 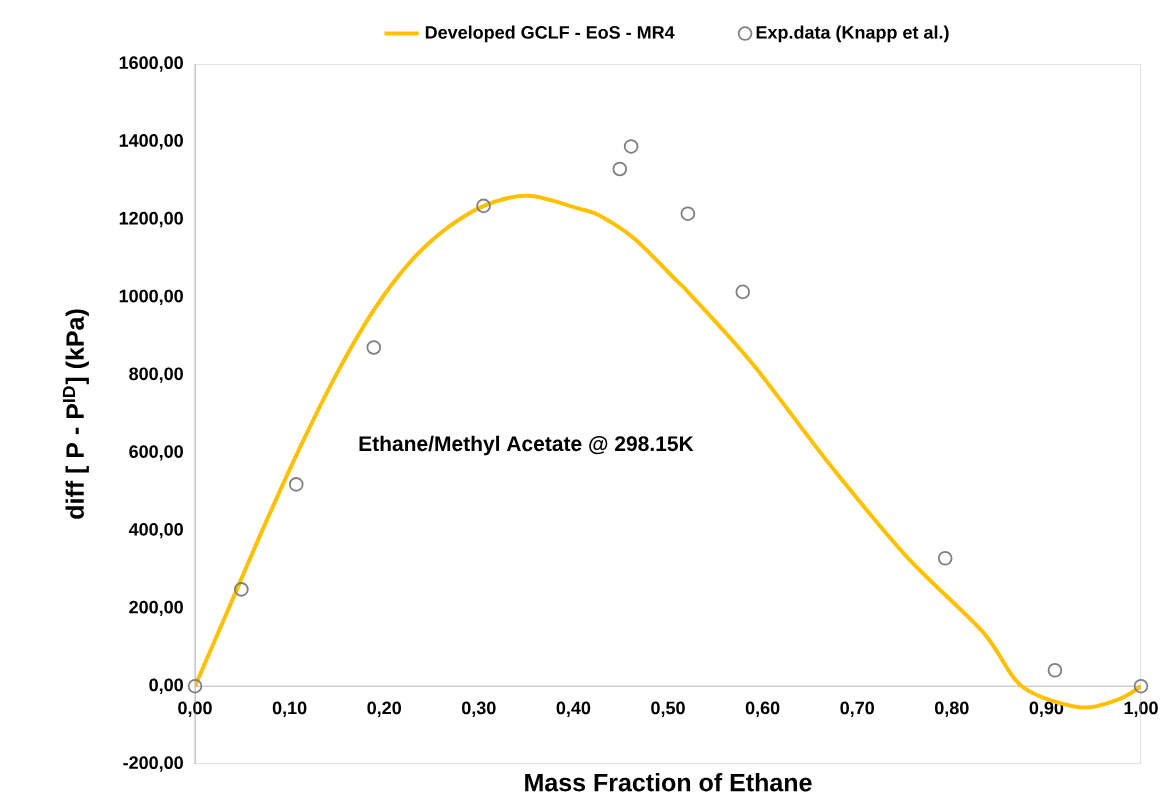 I want to click on y-tick-label: 1400,00, so click(x=151, y=142).